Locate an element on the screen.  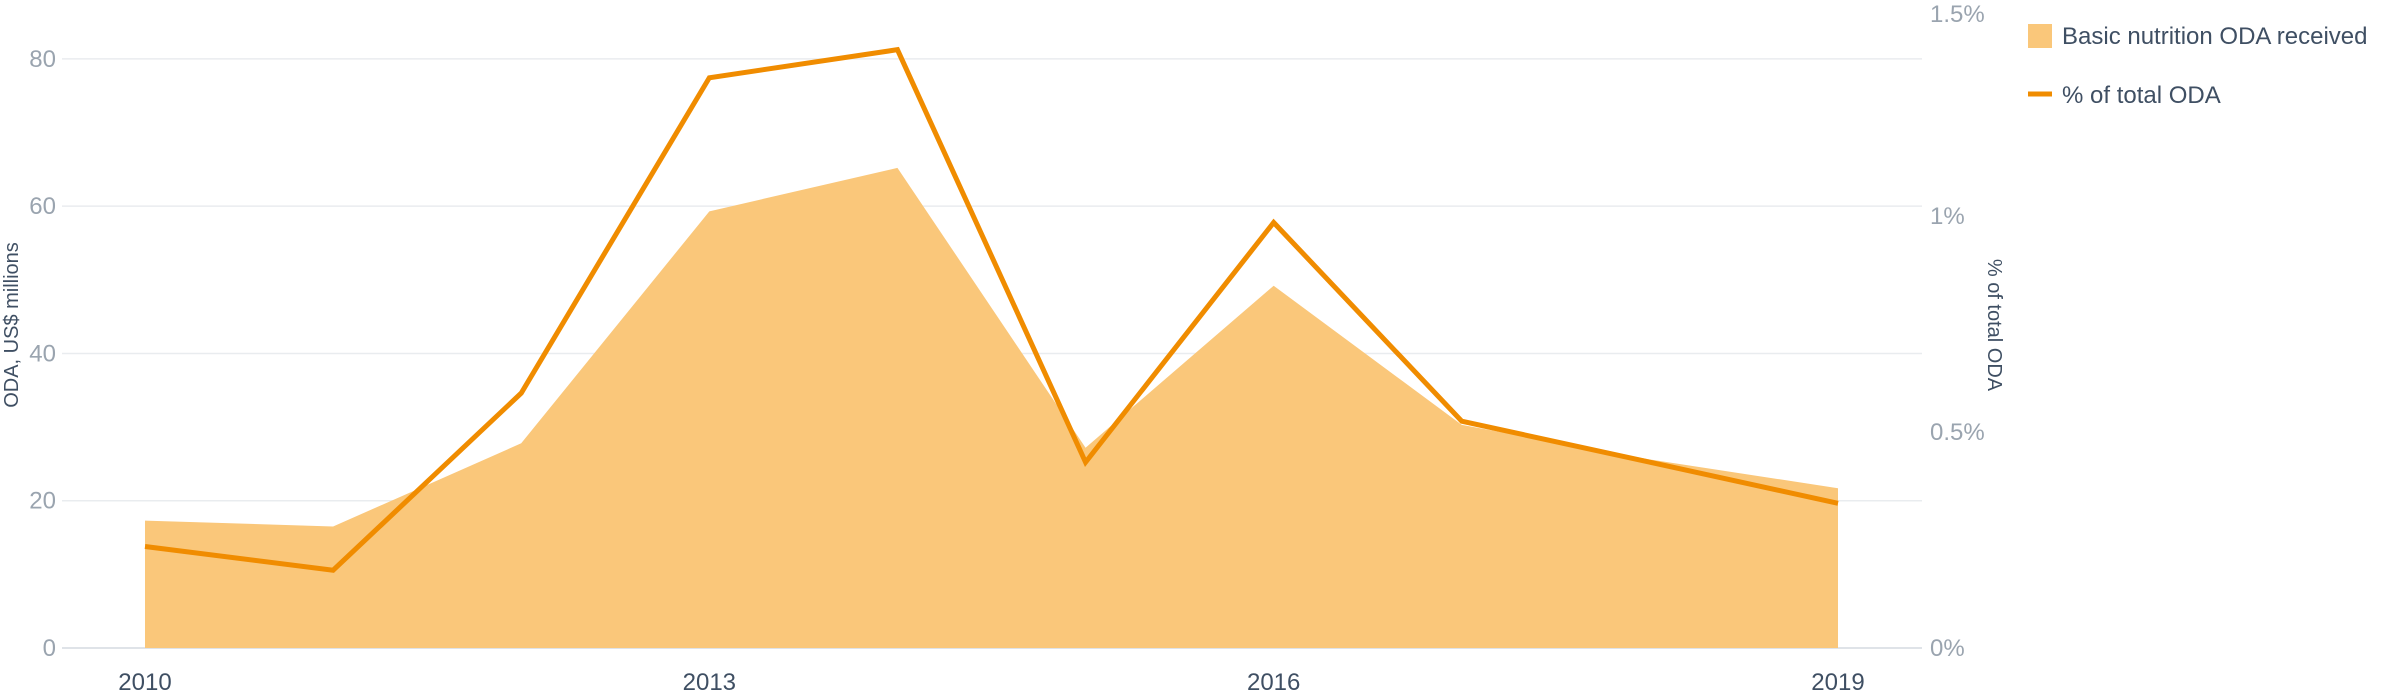
left-tick-label: 40 is located at coordinates (42, 353).